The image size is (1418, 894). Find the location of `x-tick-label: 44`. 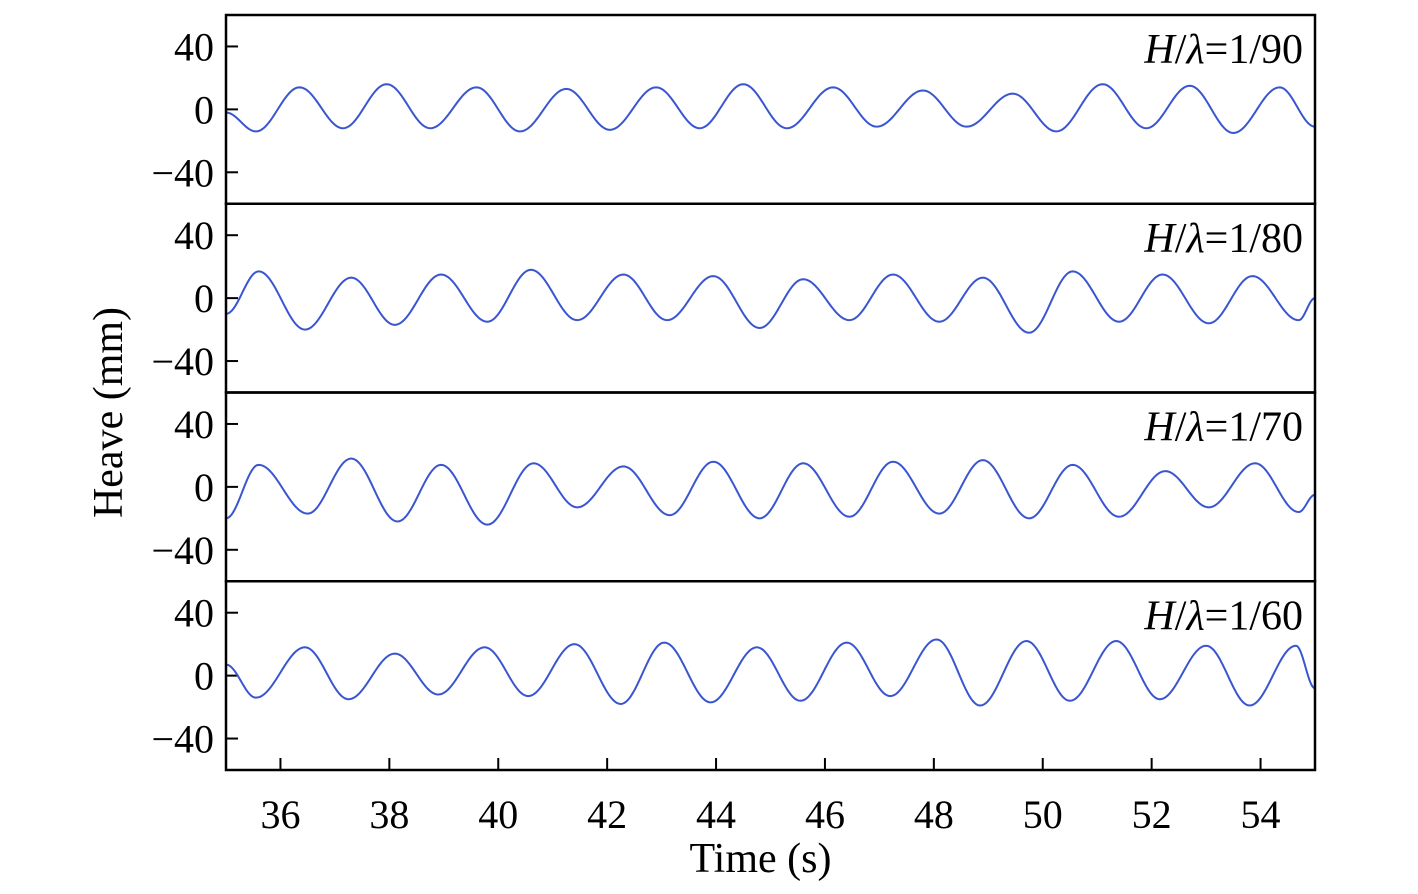

x-tick-label: 44 is located at coordinates (716, 814).